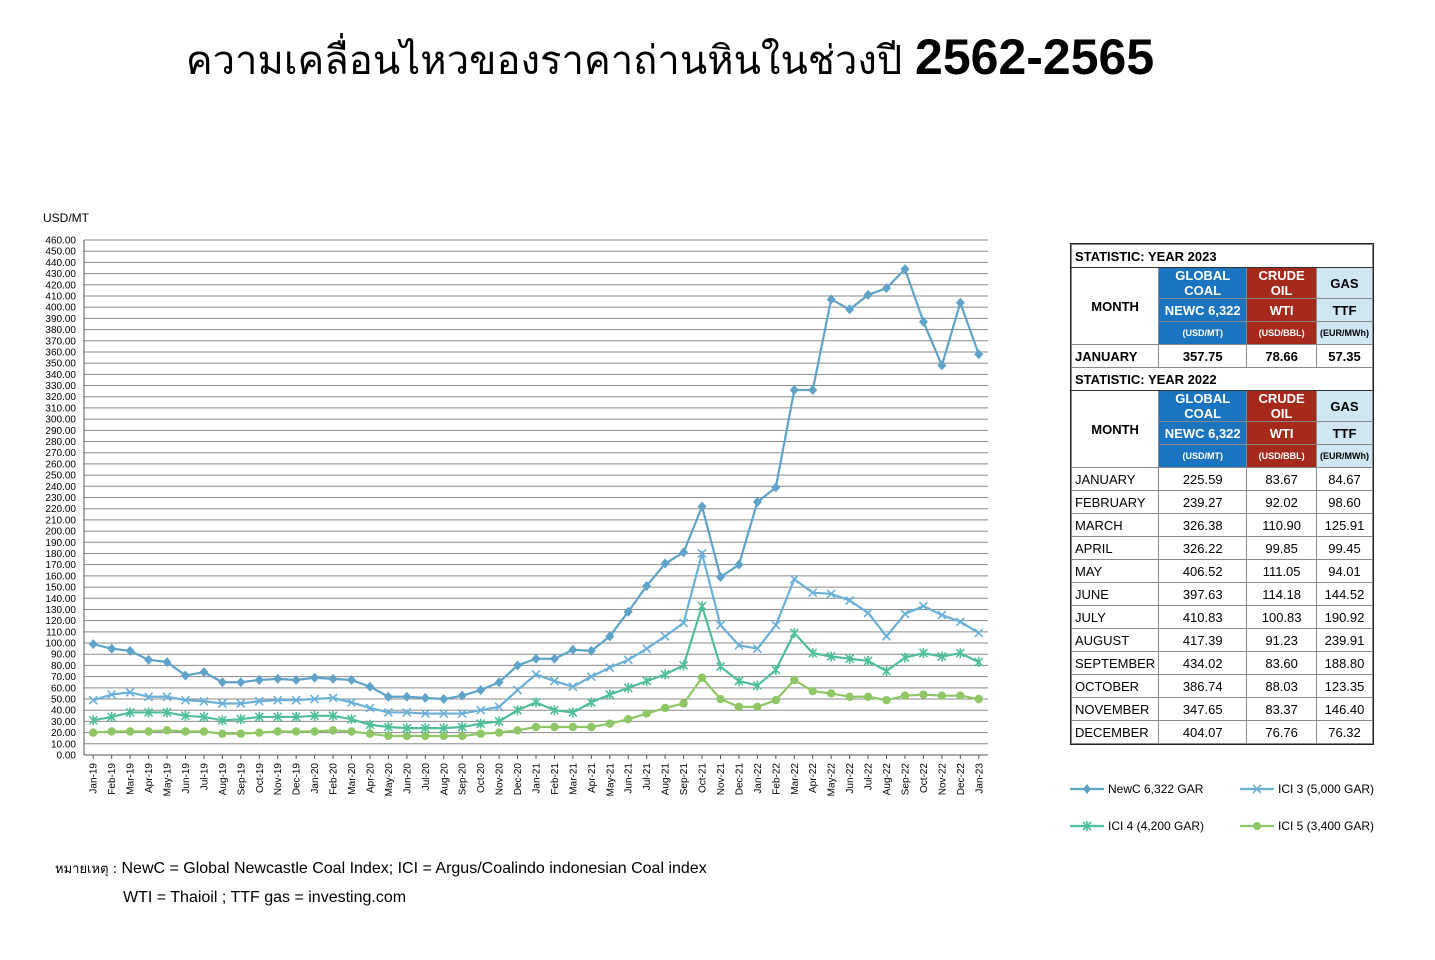  What do you see at coordinates (60, 386) in the screenshot?
I see `y-tick-label: 330.00` at bounding box center [60, 386].